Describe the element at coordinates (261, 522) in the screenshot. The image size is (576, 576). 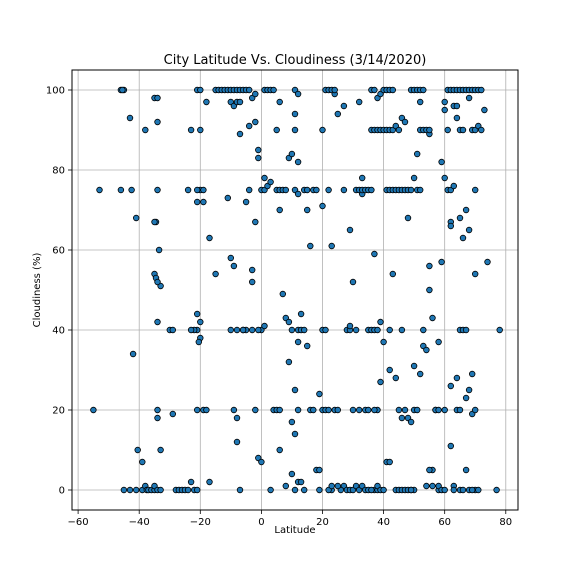
I see `x-tick-label: 0` at that location.